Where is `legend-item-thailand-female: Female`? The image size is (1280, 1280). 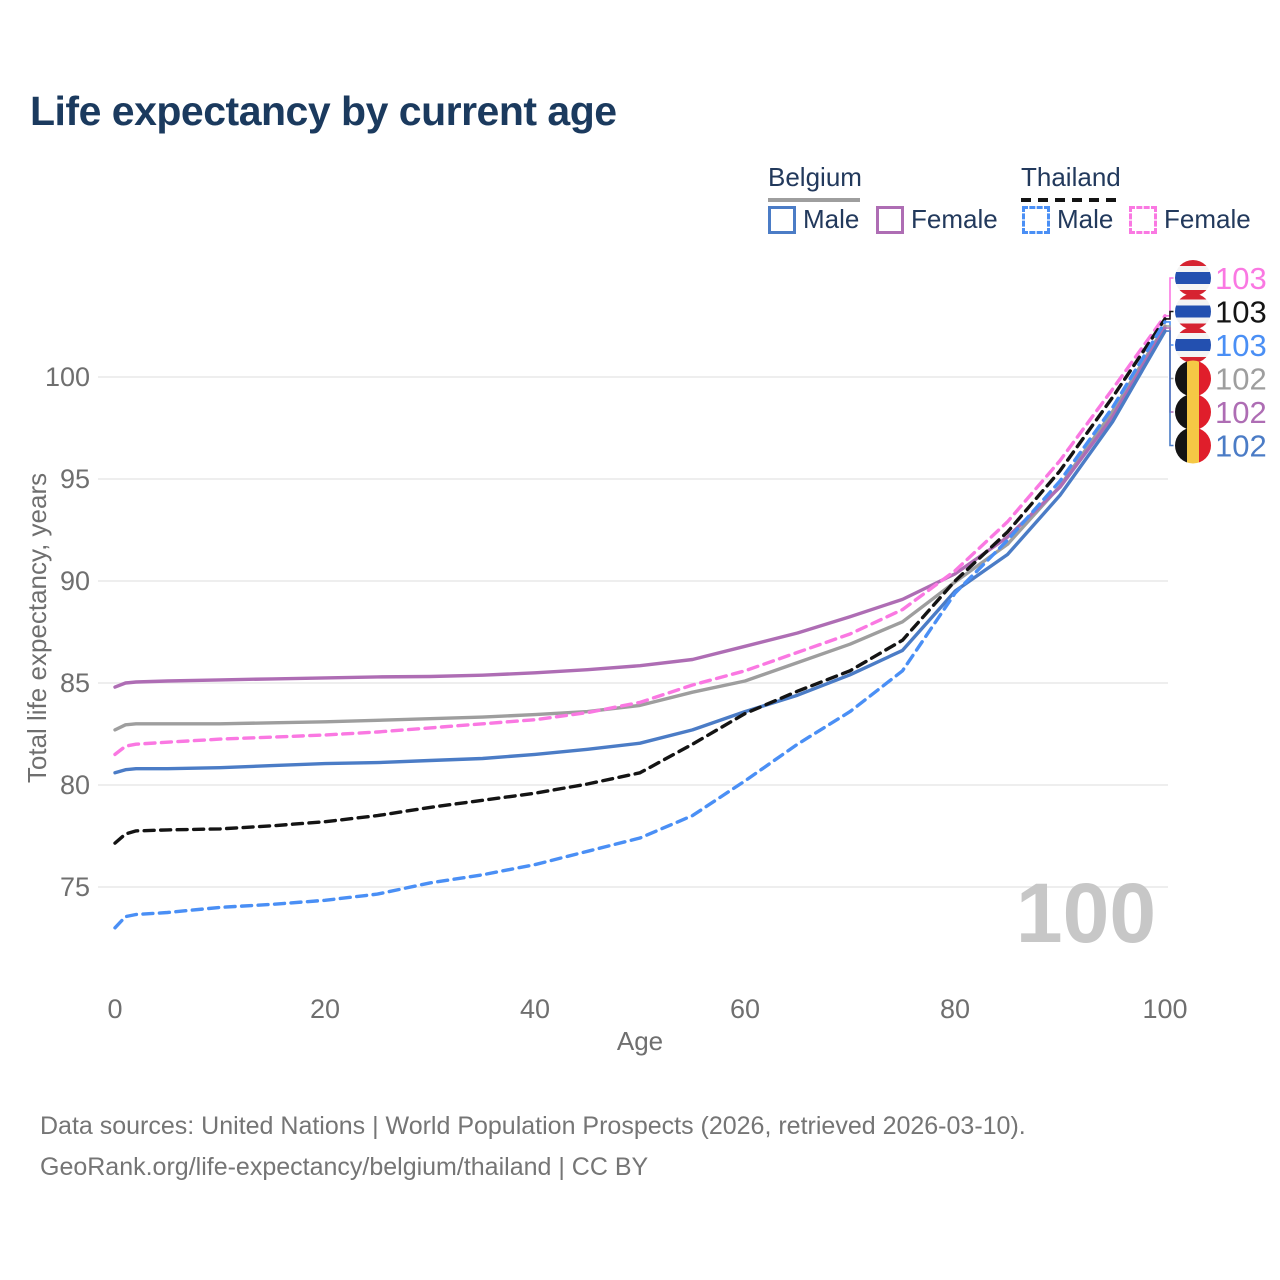
legend-item-thailand-female: Female is located at coordinates (1190, 219).